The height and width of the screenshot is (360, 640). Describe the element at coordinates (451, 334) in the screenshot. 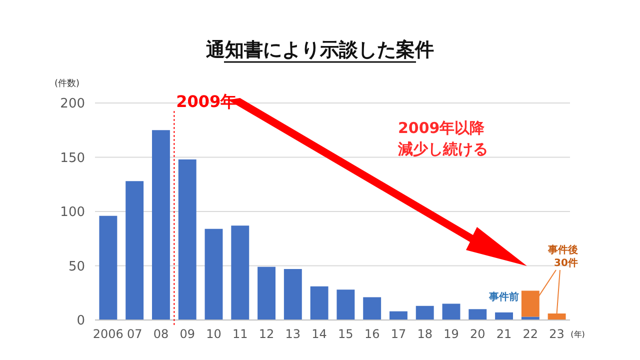

I see `x-tick-label: 19` at that location.